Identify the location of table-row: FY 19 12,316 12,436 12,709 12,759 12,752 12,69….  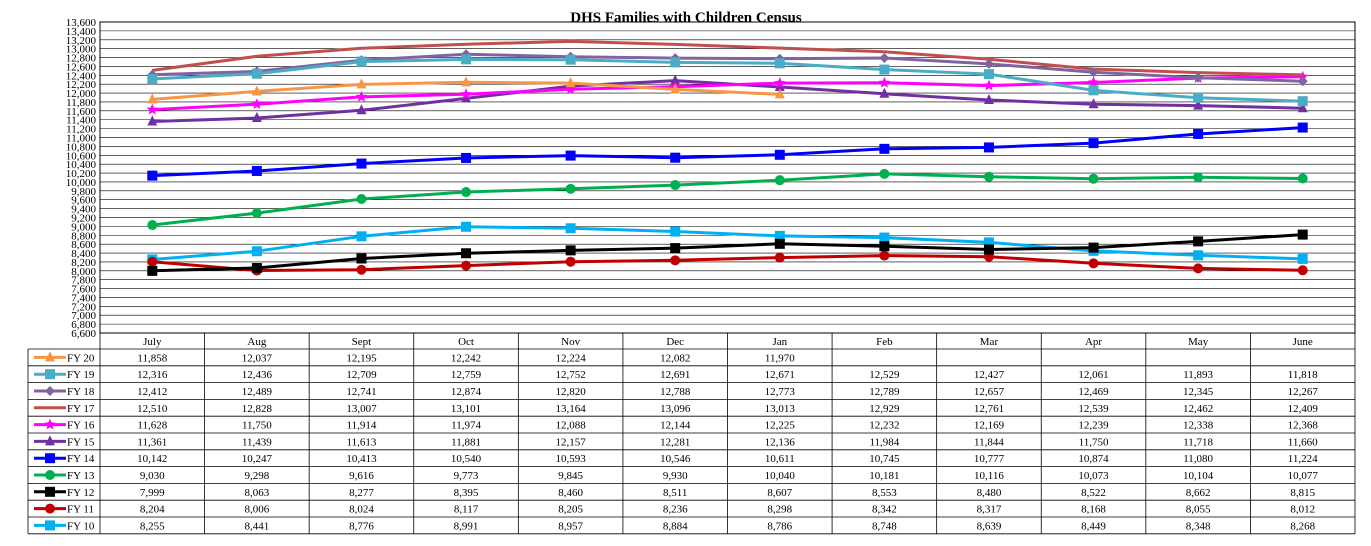
(676, 375).